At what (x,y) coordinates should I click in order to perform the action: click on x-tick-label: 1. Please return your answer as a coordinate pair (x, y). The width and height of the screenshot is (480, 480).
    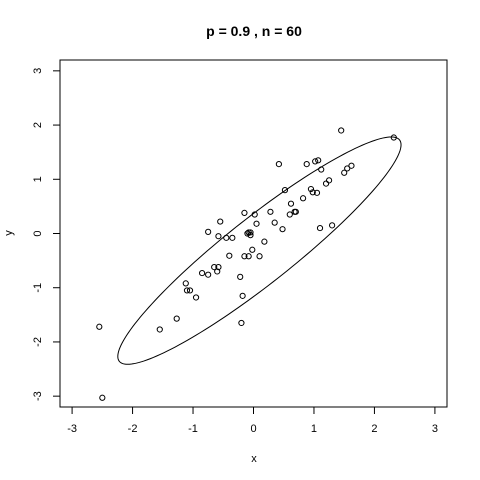
    Looking at the image, I should click on (314, 429).